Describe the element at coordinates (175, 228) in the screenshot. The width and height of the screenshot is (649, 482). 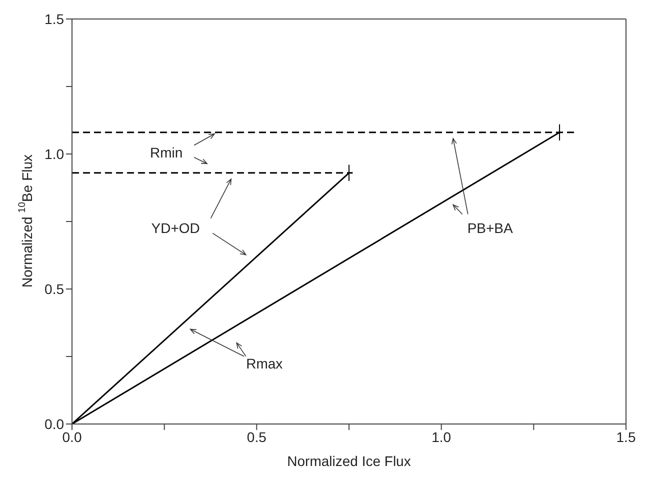
I see `annotation: YD+OD` at that location.